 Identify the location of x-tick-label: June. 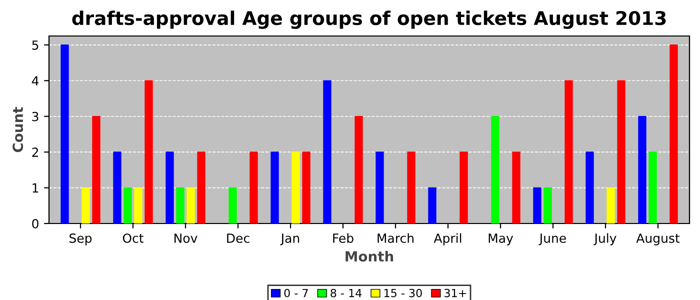
(552, 240).